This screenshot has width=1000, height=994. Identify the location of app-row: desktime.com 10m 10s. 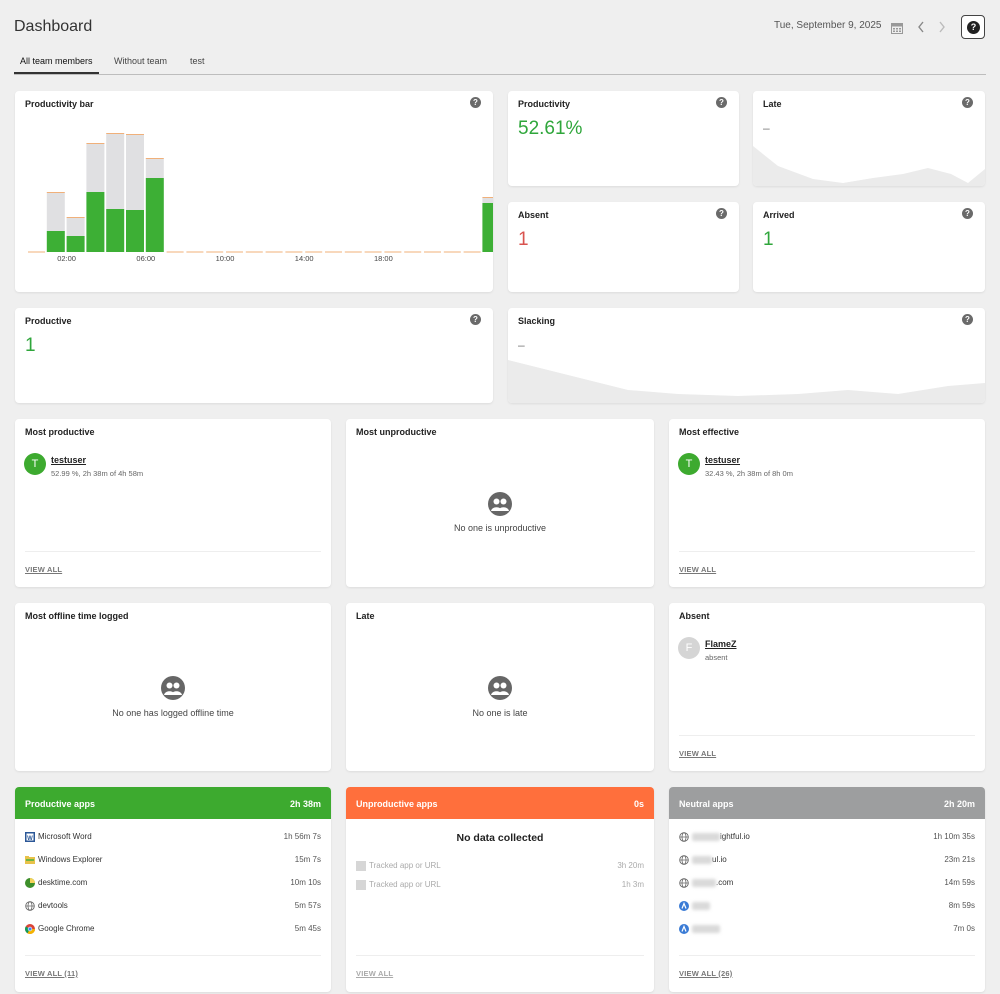
(173, 884).